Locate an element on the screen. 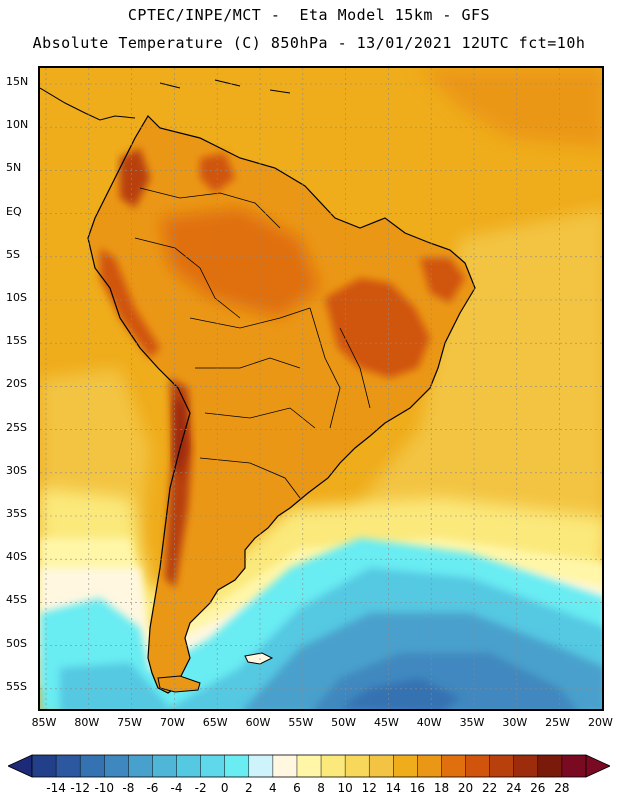 The image size is (618, 800). tierra-del-fuego is located at coordinates (179, 684).